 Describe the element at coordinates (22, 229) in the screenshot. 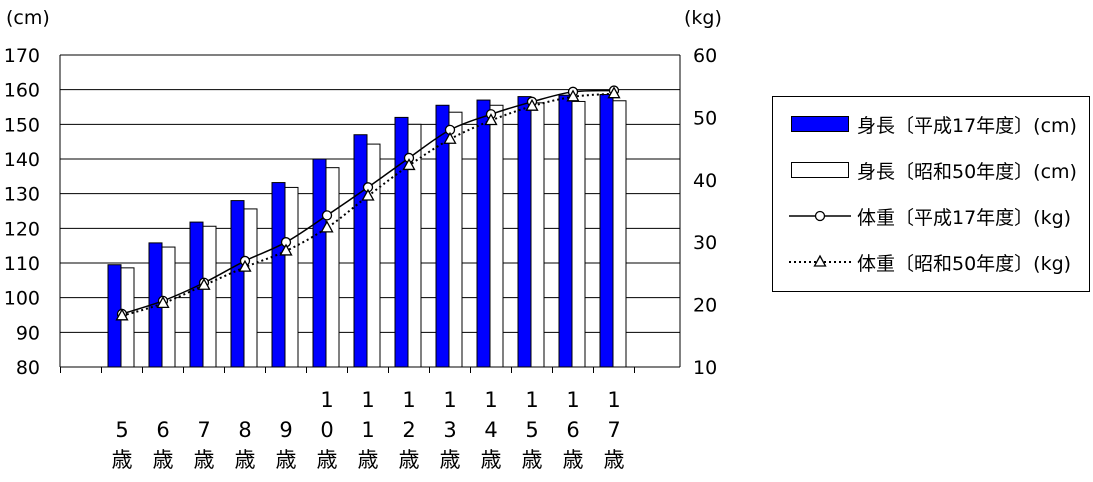

I see `left-tick-label: 120` at that location.